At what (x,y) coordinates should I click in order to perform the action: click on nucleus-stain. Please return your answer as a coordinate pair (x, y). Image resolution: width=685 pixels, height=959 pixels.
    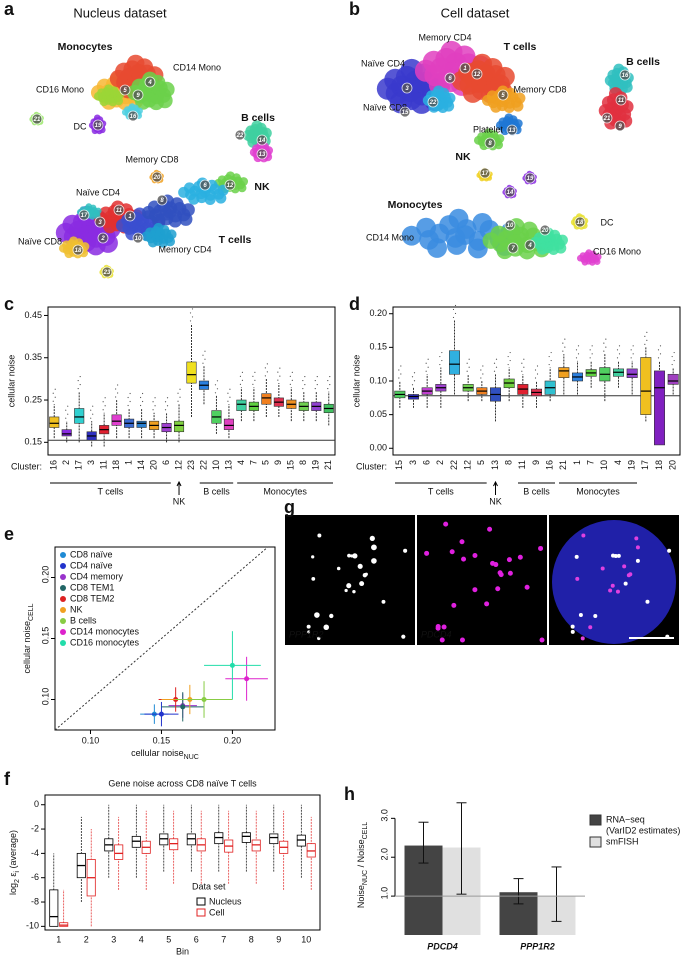
    Looking at the image, I should click on (614, 582).